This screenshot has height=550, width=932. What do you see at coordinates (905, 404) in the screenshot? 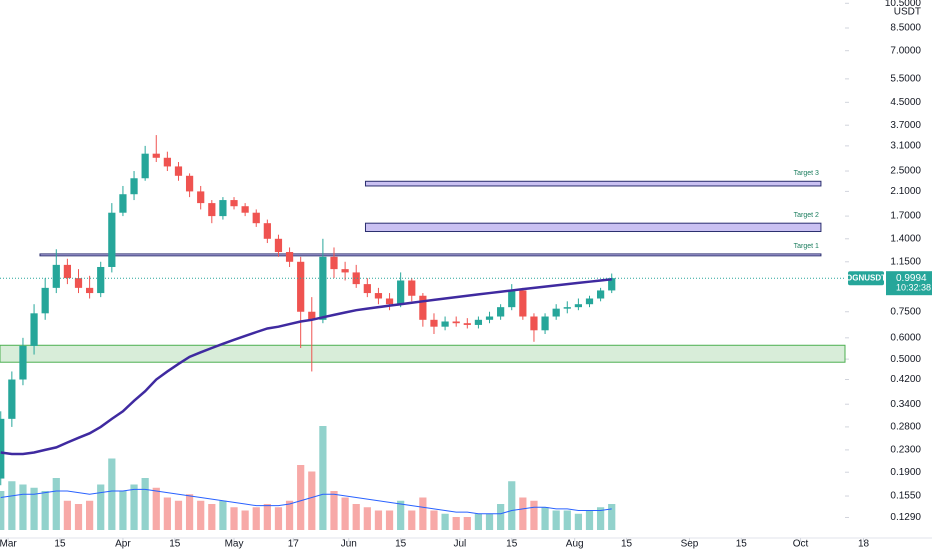
I see `y-tick-label: 0.3400` at bounding box center [905, 404].